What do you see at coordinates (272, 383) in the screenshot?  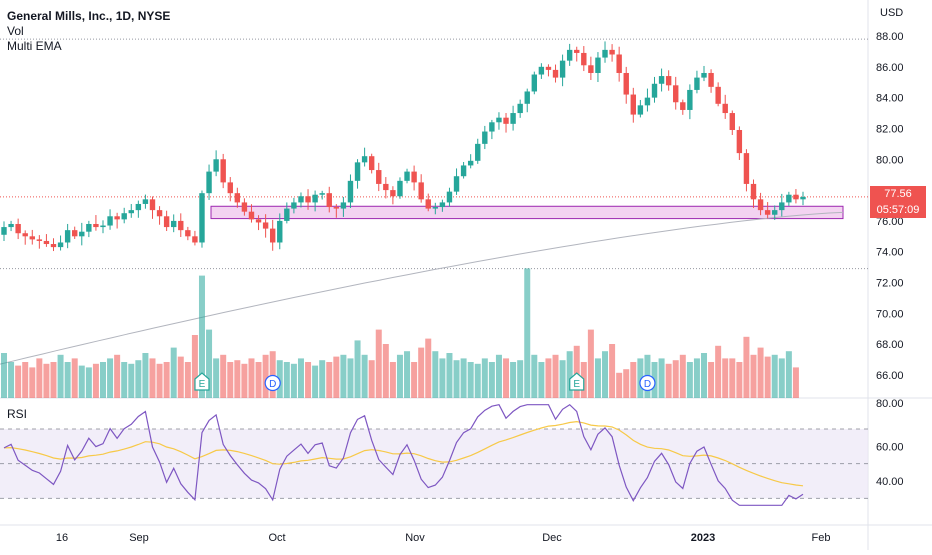 I see `dividend-marker` at bounding box center [272, 383].